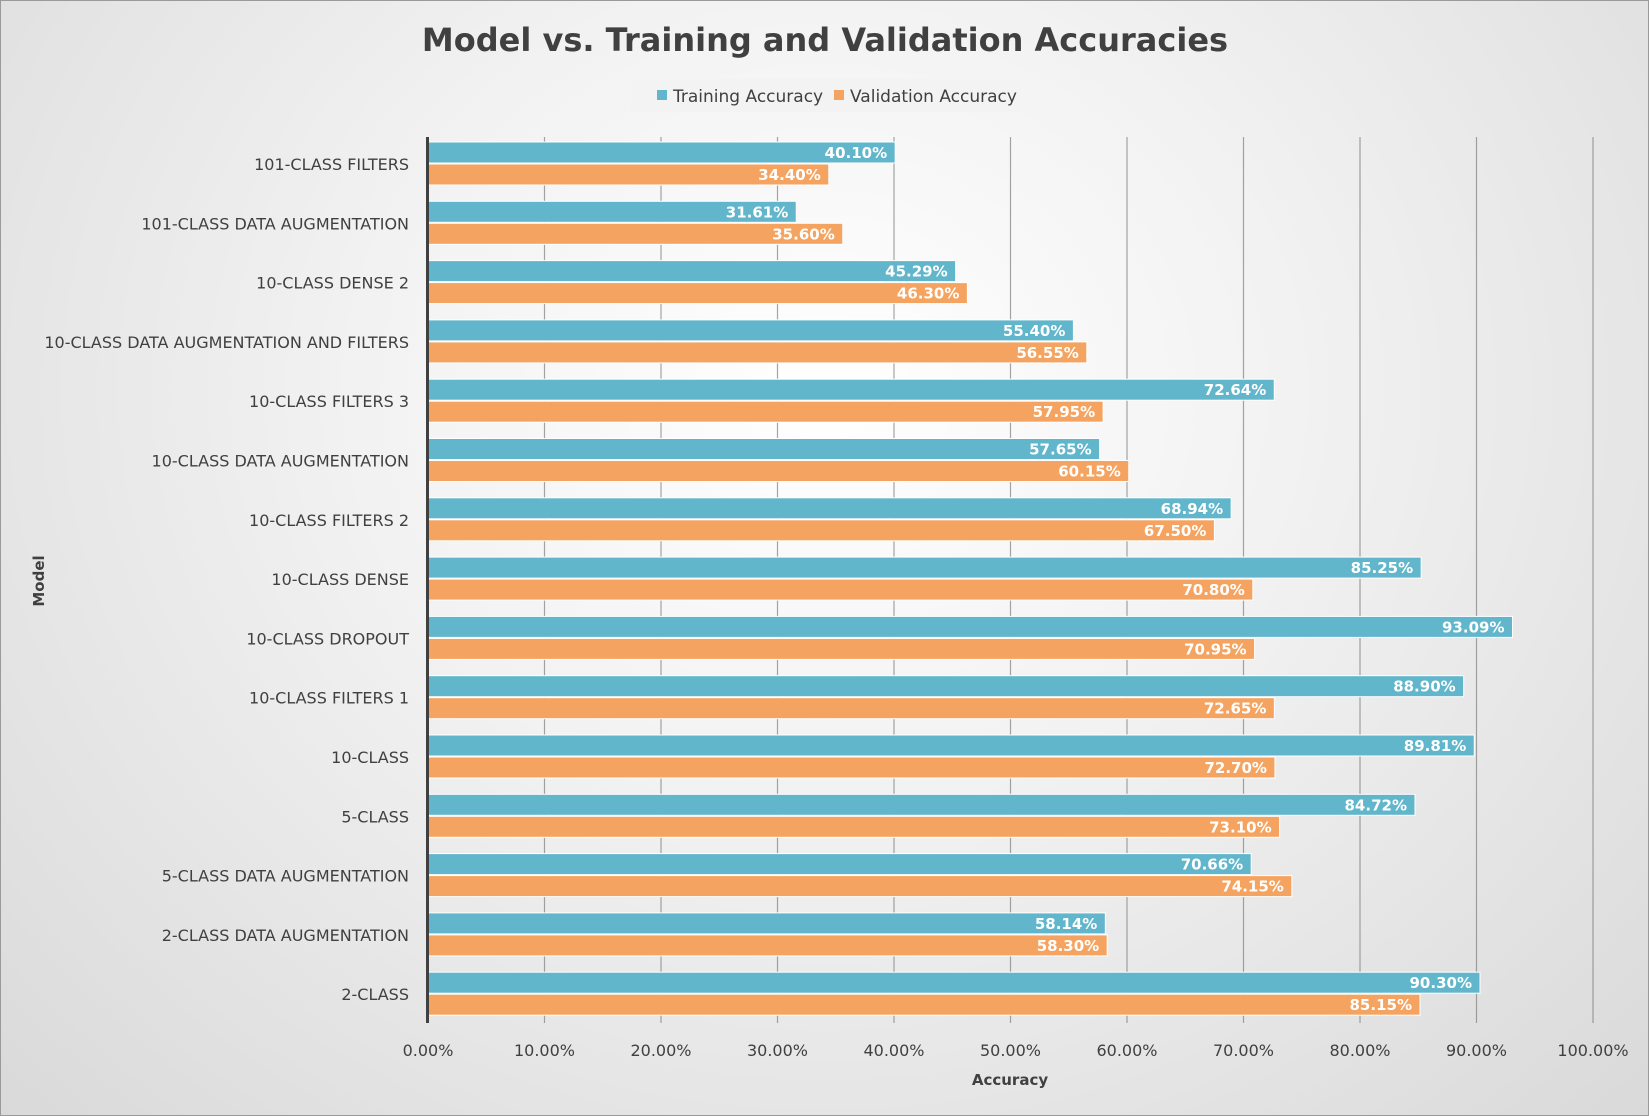  I want to click on validation-data-label: 67.50%, so click(1175, 531).